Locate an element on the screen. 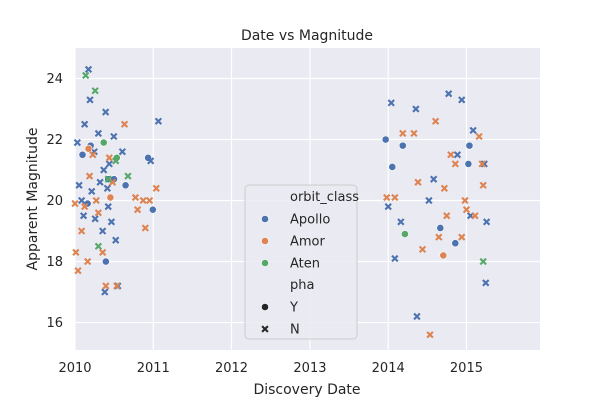 Image resolution: width=600 pixels, height=400 pixels. legend-marker-pha-y is located at coordinates (265, 307).